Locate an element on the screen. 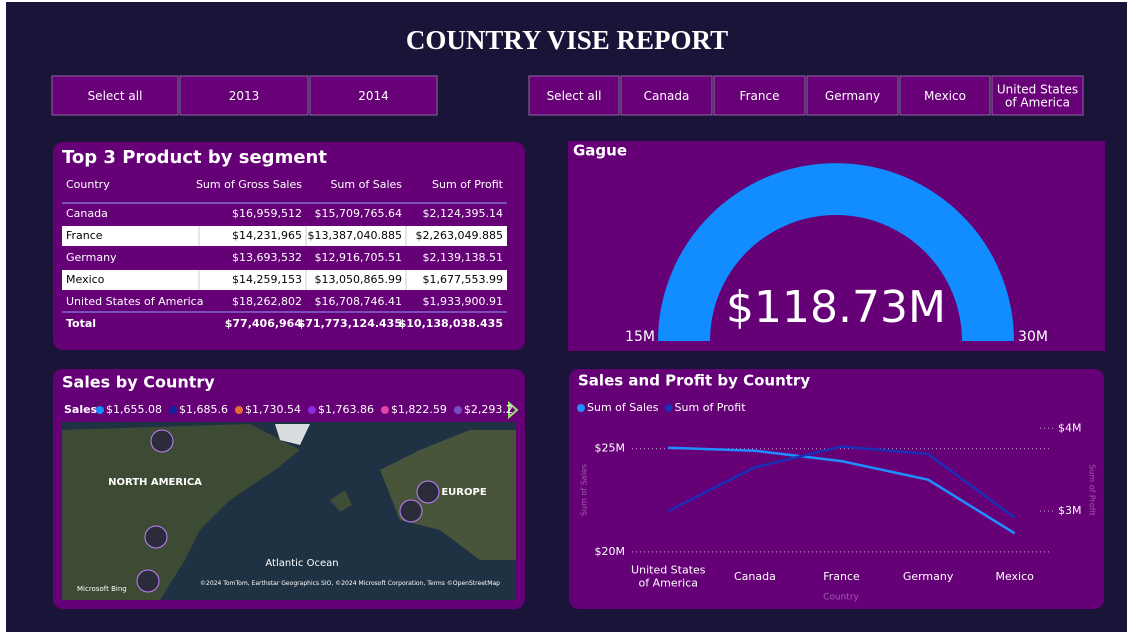  table-header: Country is located at coordinates (88, 184).